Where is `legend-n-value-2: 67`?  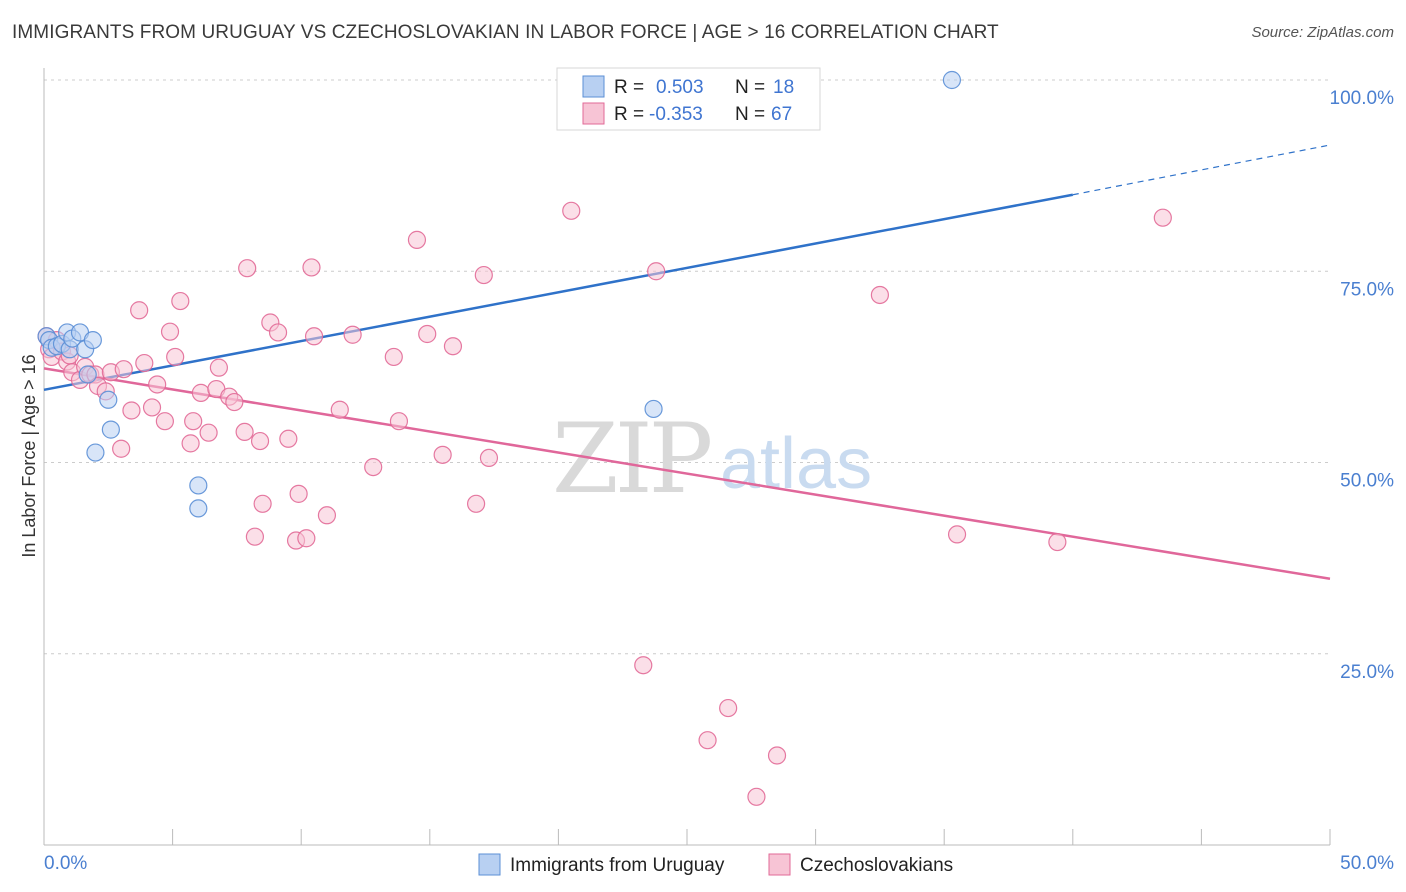
legend-n-value-2: 67 is located at coordinates (781, 114).